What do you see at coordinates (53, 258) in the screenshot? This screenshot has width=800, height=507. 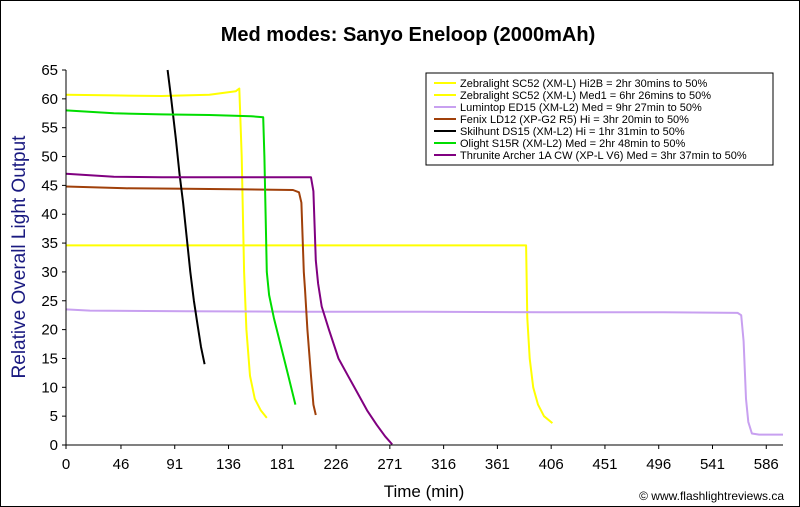 I see `y-ticks: 0 5 10 15 20 25 30 35 40 45 50 55 60 65` at bounding box center [53, 258].